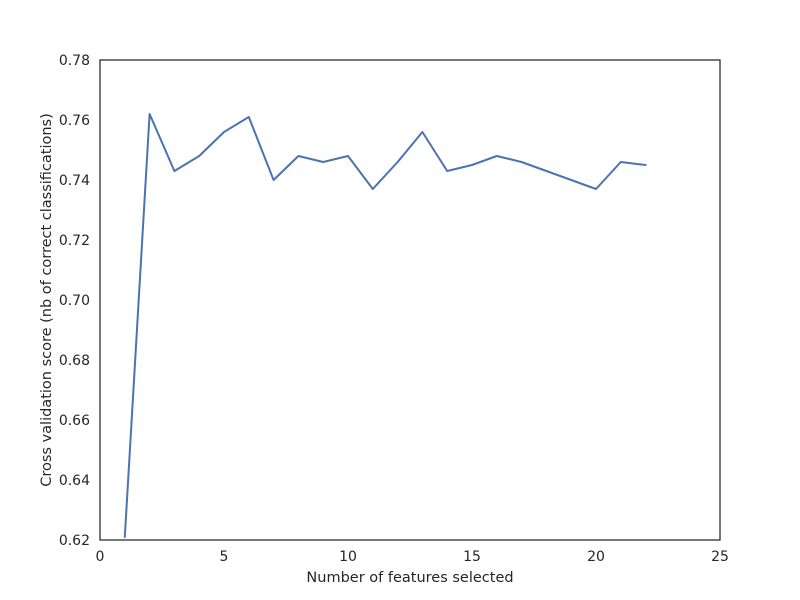 The height and width of the screenshot is (600, 800). Describe the element at coordinates (409, 578) in the screenshot. I see `x-axis-label: Number of features selected` at that location.